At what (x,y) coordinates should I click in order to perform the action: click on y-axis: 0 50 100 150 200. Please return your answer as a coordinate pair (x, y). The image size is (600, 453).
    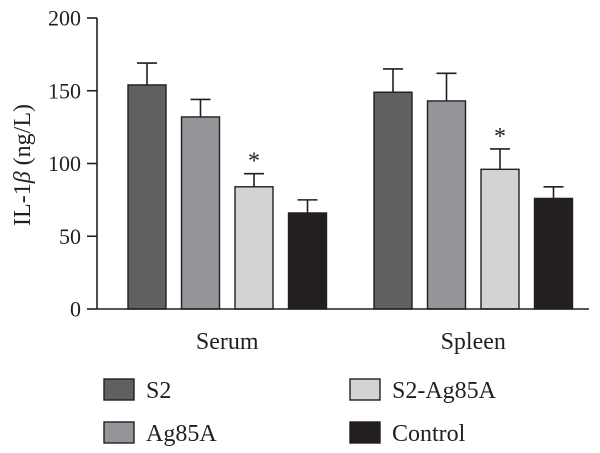
    Looking at the image, I should click on (73, 164).